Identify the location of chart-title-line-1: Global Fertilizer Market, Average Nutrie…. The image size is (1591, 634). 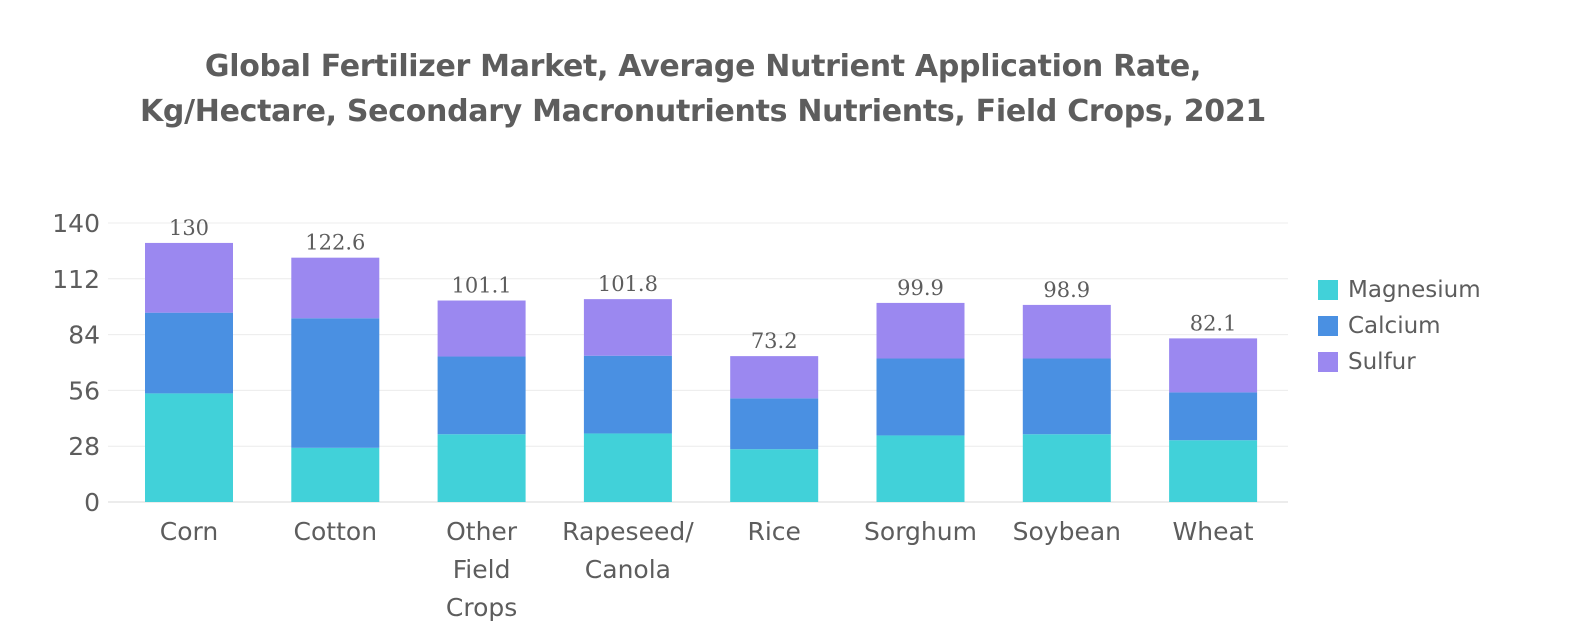
(703, 66).